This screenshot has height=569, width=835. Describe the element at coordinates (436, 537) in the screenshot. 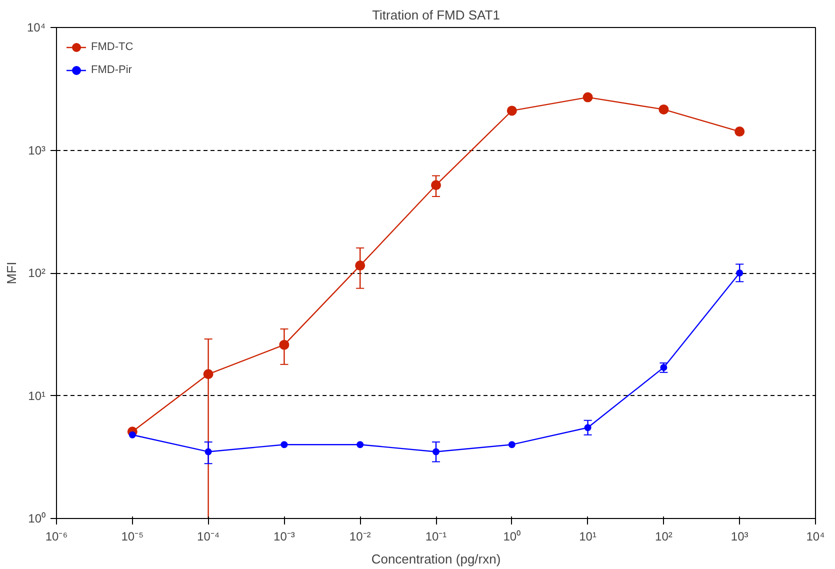

I see `x-tick-label: 10⁻¹` at that location.